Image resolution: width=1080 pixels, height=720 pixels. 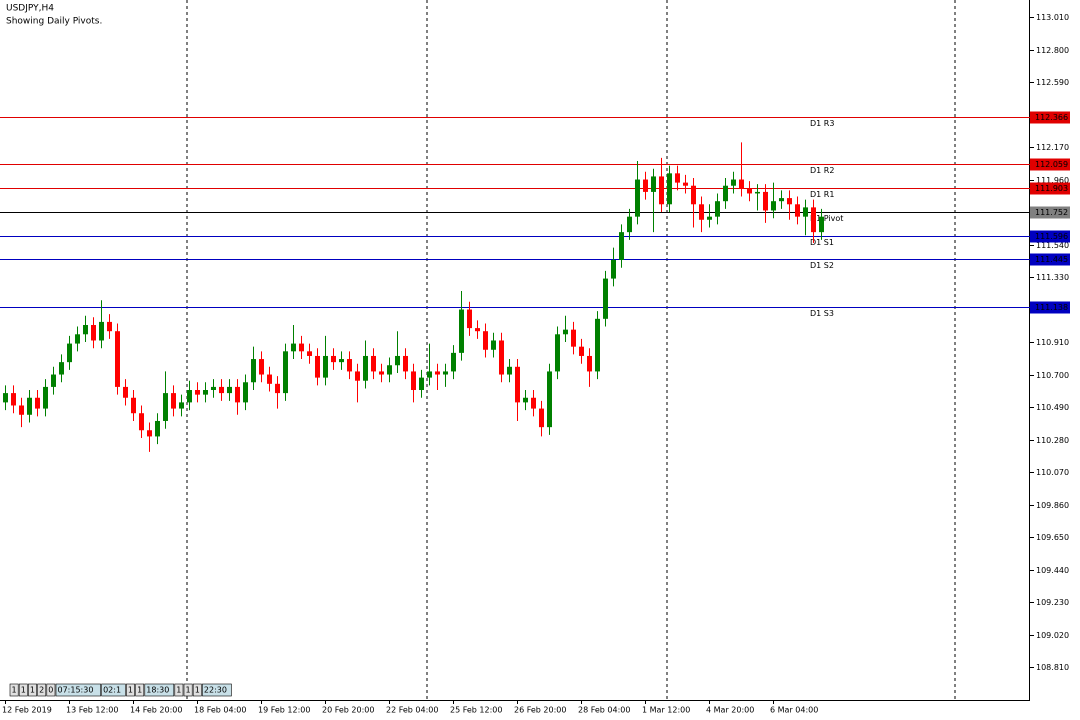 I want to click on chart-subtitle: Showing Daily Pivots., so click(x=54, y=22).